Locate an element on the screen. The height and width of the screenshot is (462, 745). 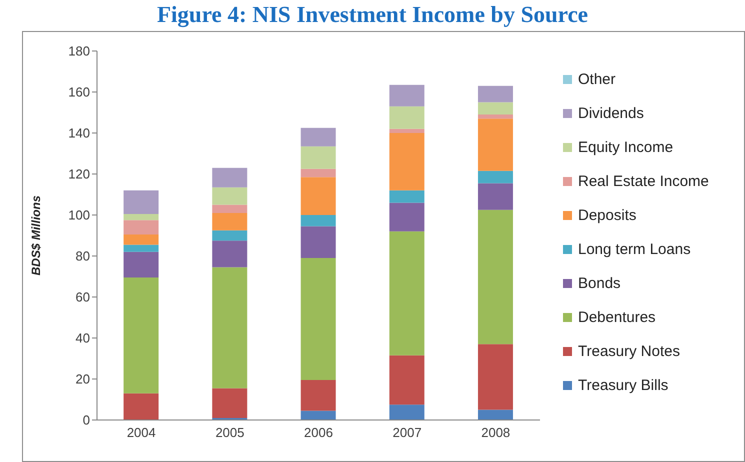
legend-label: Equity Income is located at coordinates (626, 147).